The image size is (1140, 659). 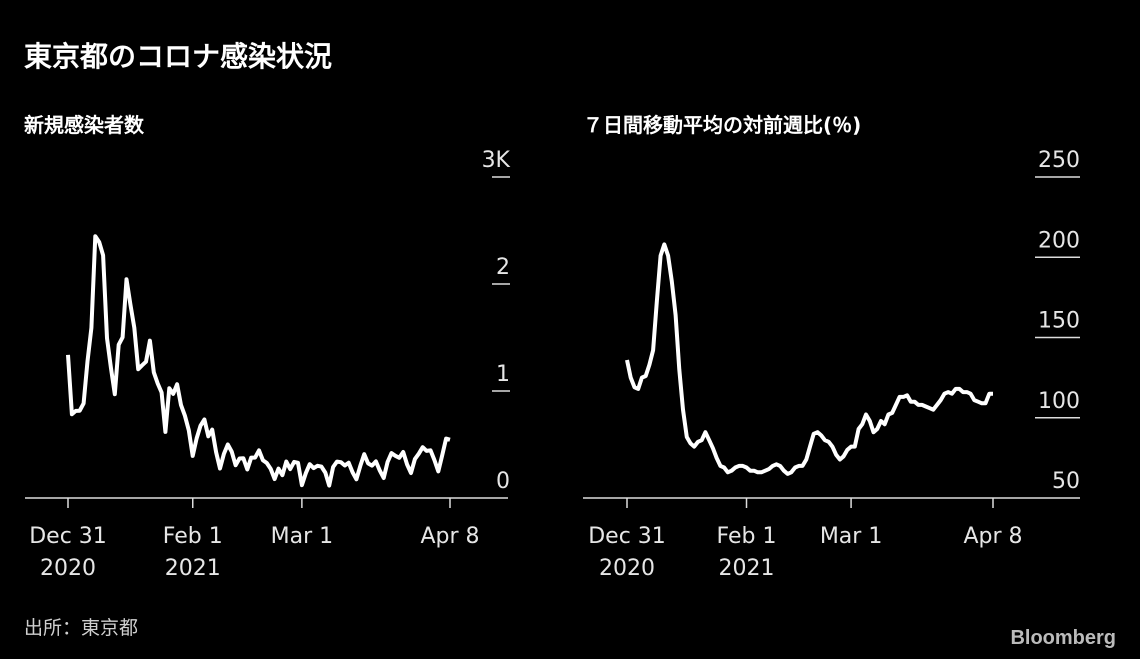 I want to click on chart-title: ７日間移動平均の対前週比(％), so click(x=722, y=125).